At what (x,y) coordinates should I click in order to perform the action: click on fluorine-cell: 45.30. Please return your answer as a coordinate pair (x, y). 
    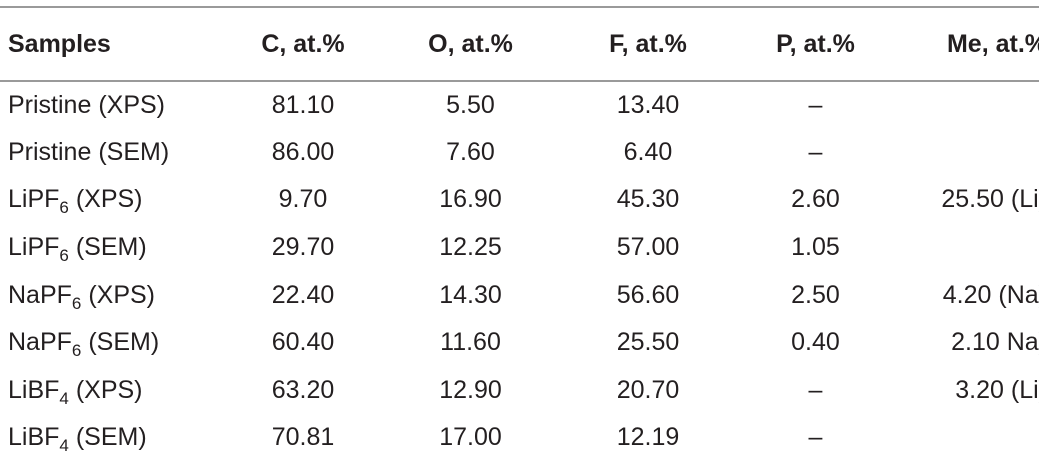
    Looking at the image, I should click on (648, 199).